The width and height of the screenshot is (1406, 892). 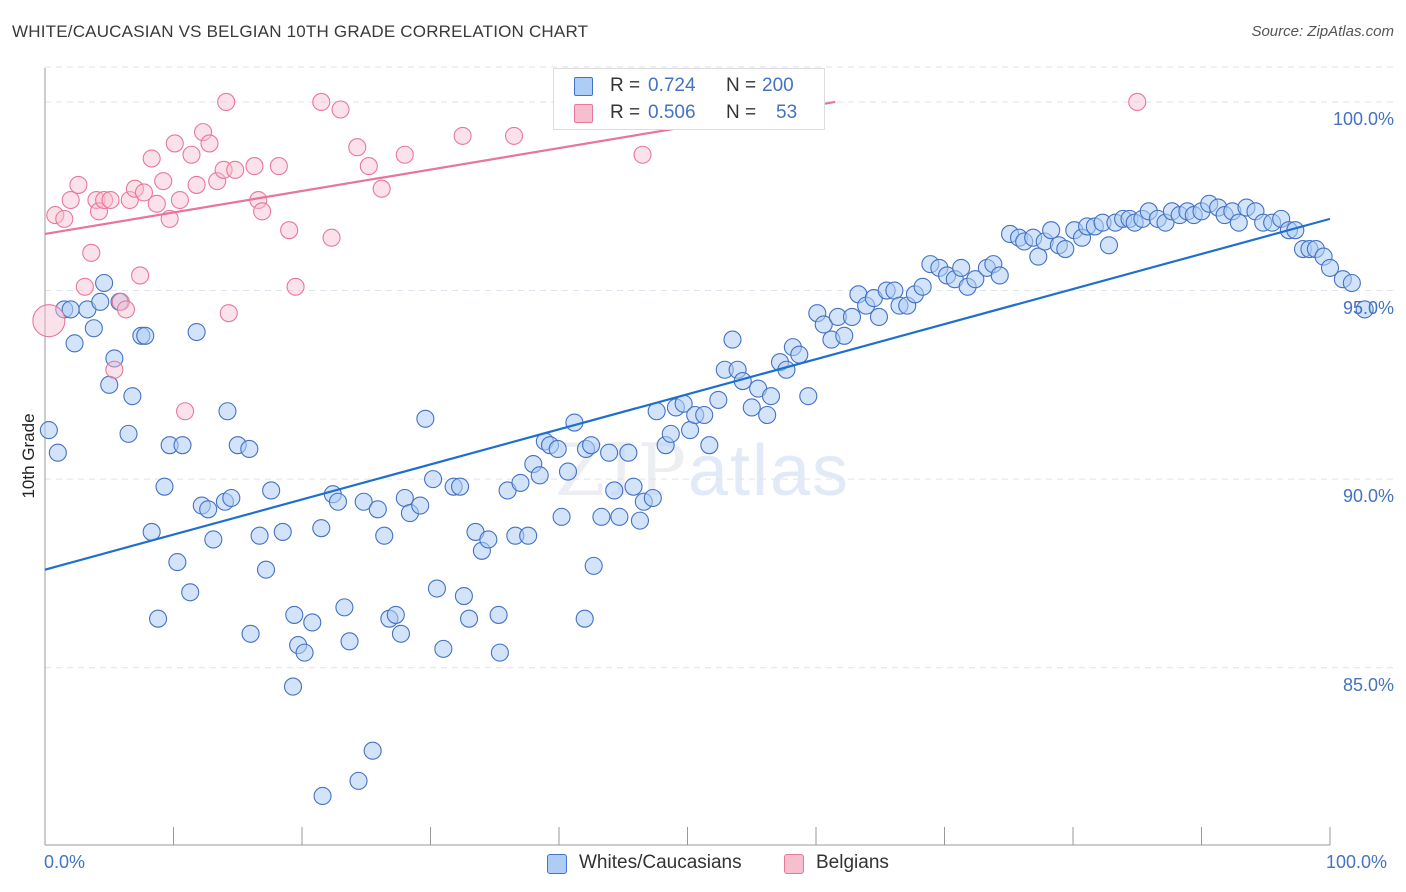 I want to click on y-tick-label: 90.0%, so click(x=1368, y=496).